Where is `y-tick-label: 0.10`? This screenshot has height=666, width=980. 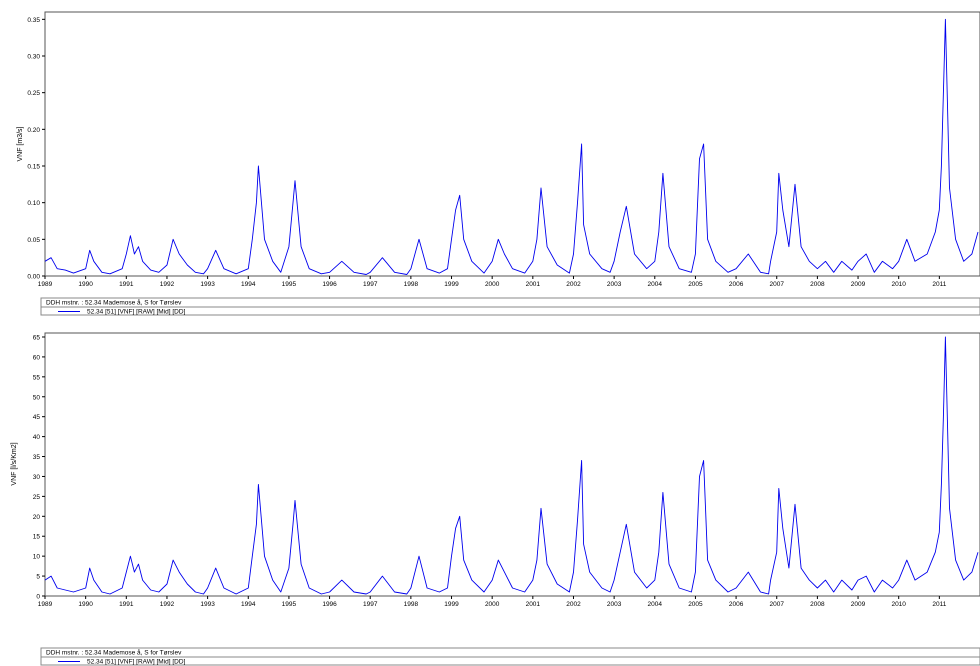
y-tick-label: 0.10 is located at coordinates (33, 203).